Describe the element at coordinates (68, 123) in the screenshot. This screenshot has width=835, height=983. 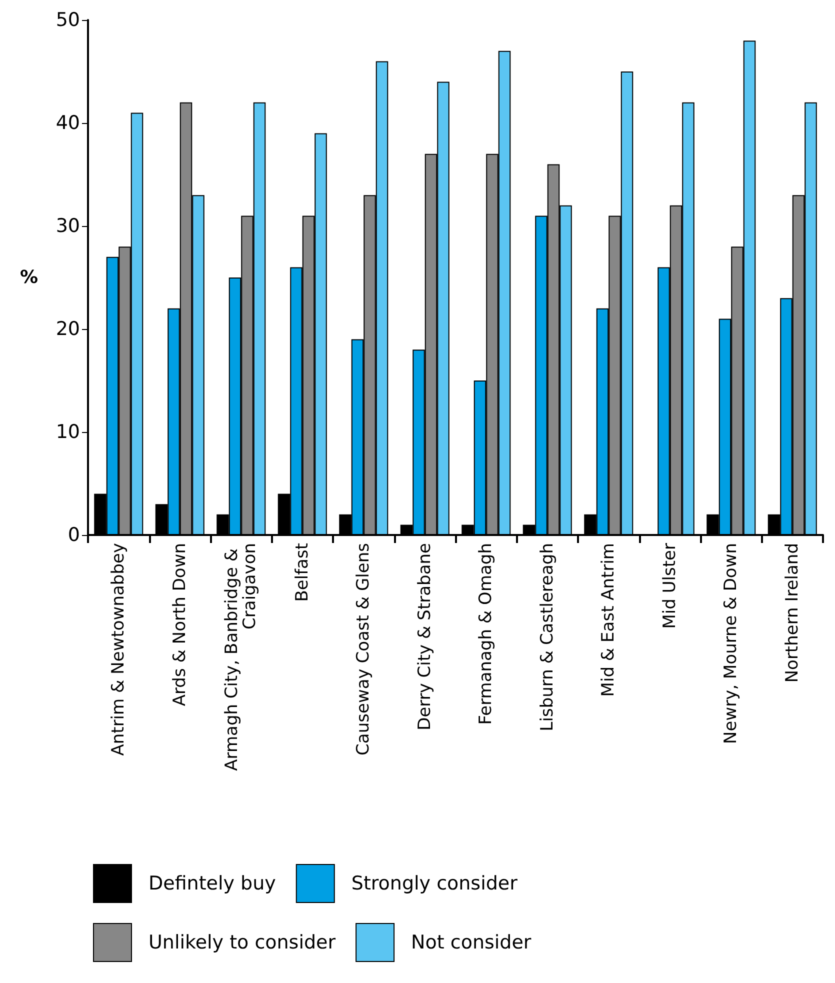
I see `y-tick-label: 40` at that location.